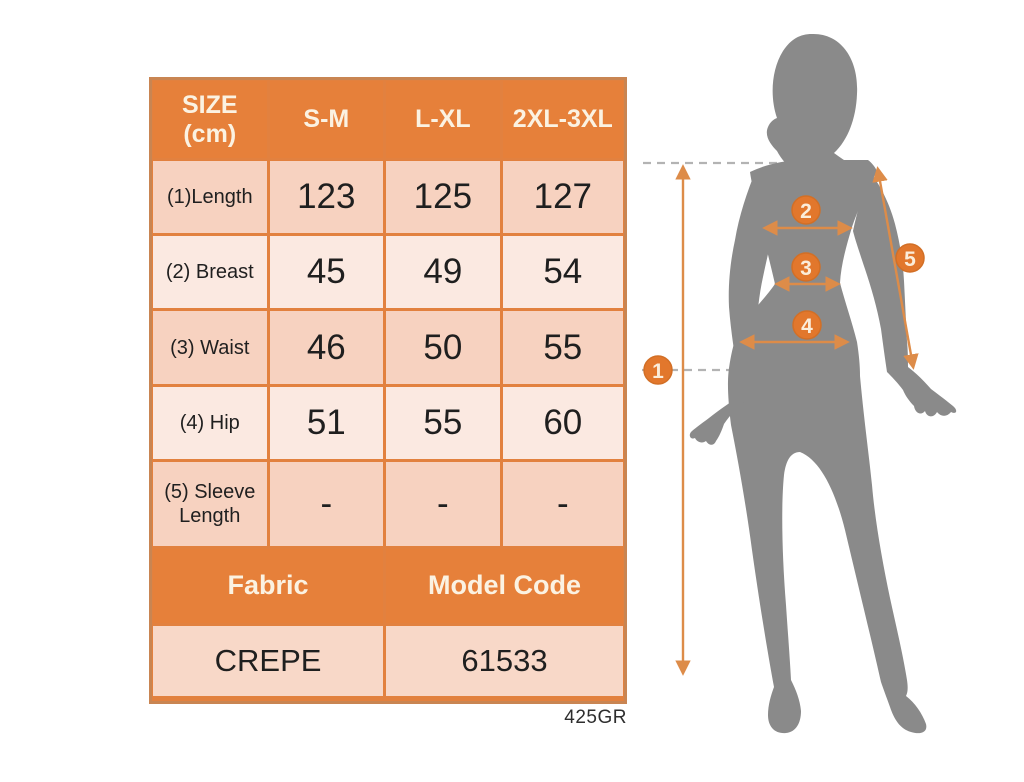 The width and height of the screenshot is (1024, 782). What do you see at coordinates (443, 272) in the screenshot?
I see `value-breast-lxl: 49` at bounding box center [443, 272].